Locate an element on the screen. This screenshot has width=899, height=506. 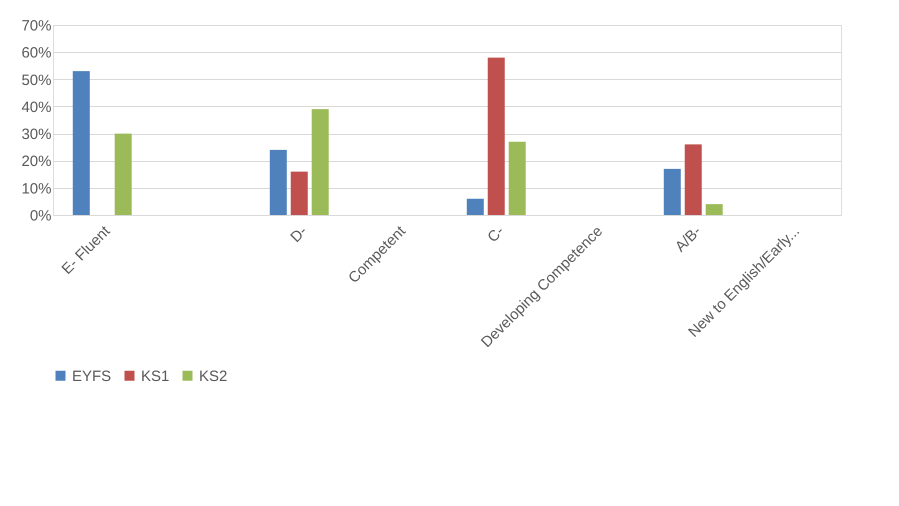
x-tick-label: C- is located at coordinates (496, 234).